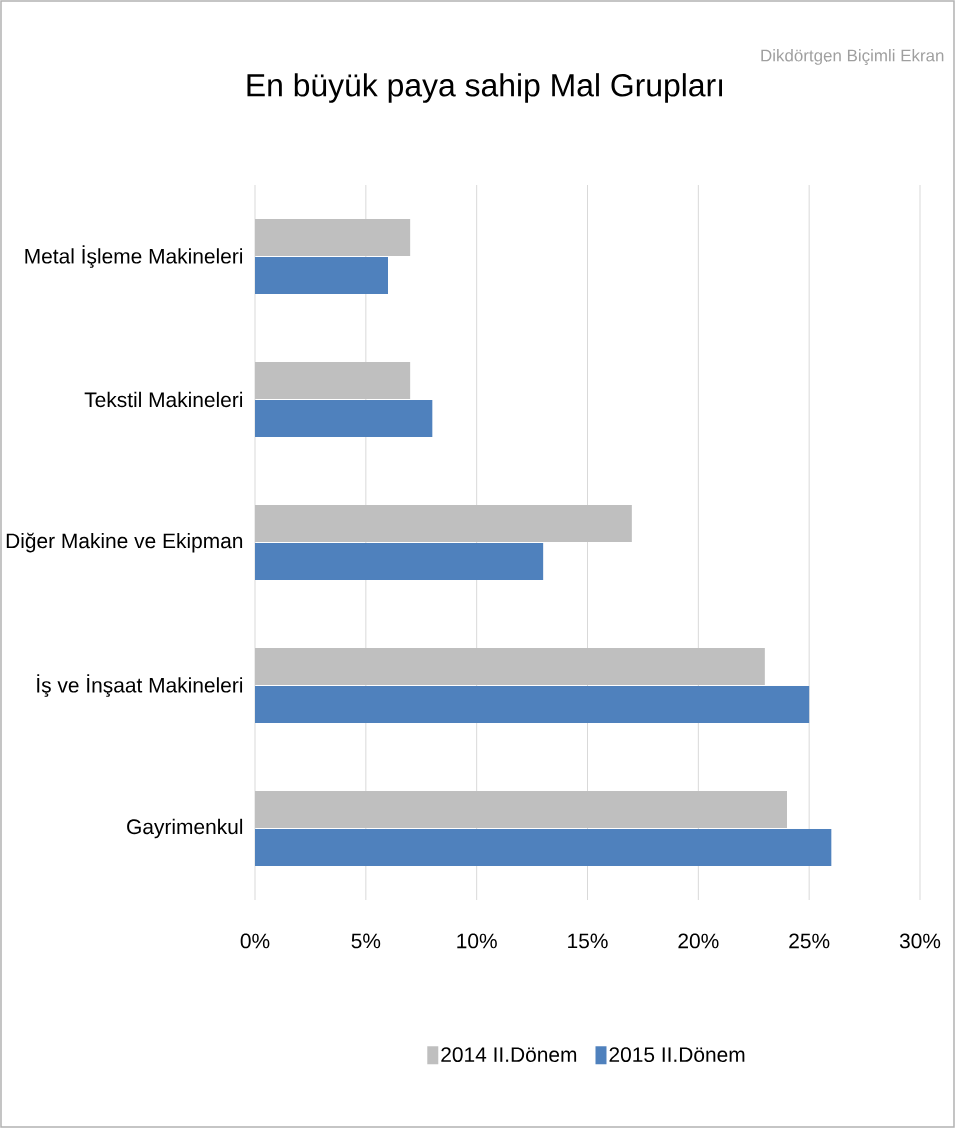  I want to click on chart-title: En büyük paya sahip Mal Grupları, so click(484, 88).